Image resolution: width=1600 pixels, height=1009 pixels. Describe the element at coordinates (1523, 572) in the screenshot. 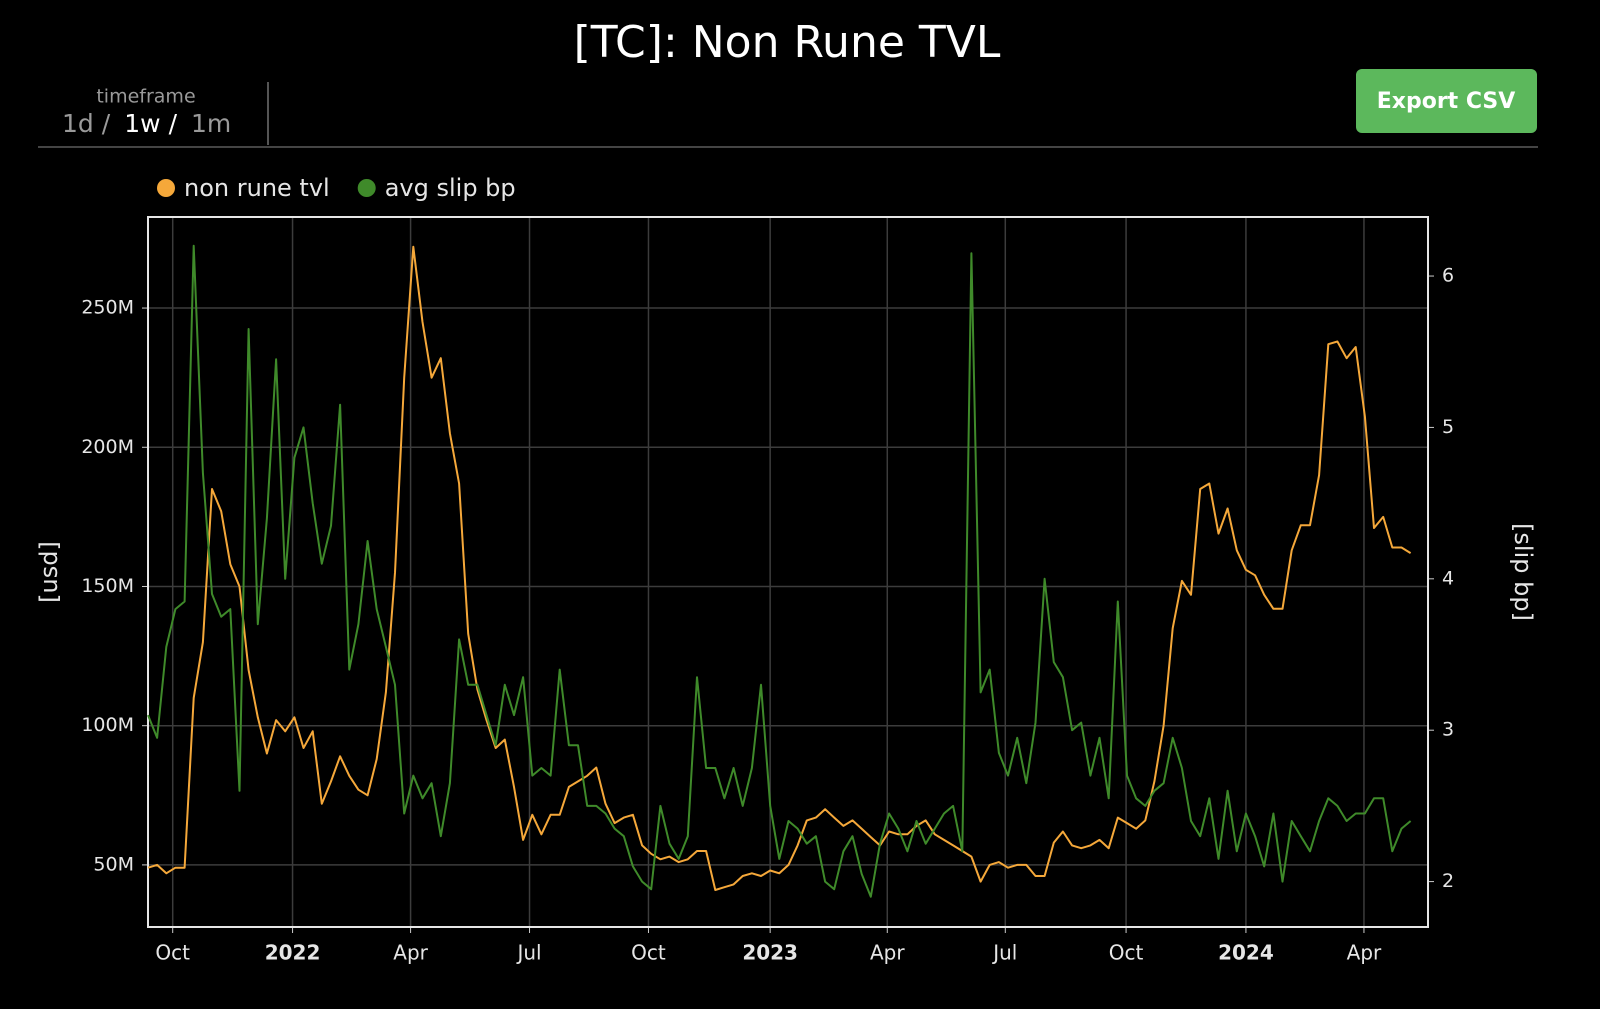

I see `y2-axis-label: [slip bp]` at that location.